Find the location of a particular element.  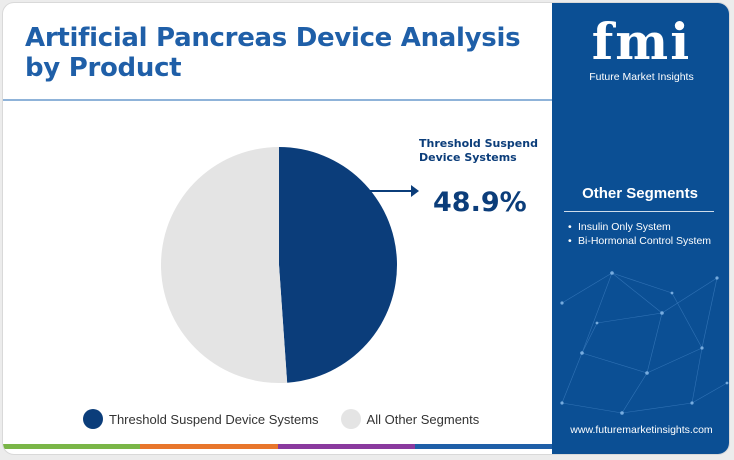

legend-item-threshold-suspend: Threshold Suspend Device Systems is located at coordinates (201, 419).